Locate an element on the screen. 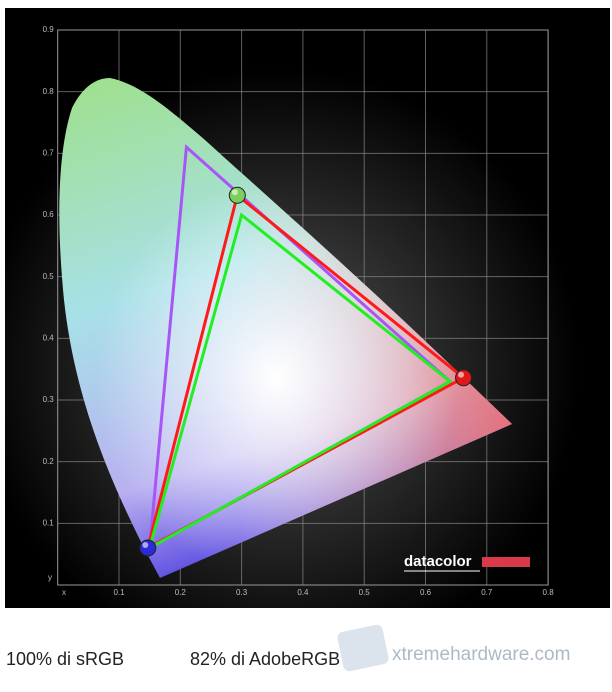  y-tick-label: 0.3 is located at coordinates (49, 399).